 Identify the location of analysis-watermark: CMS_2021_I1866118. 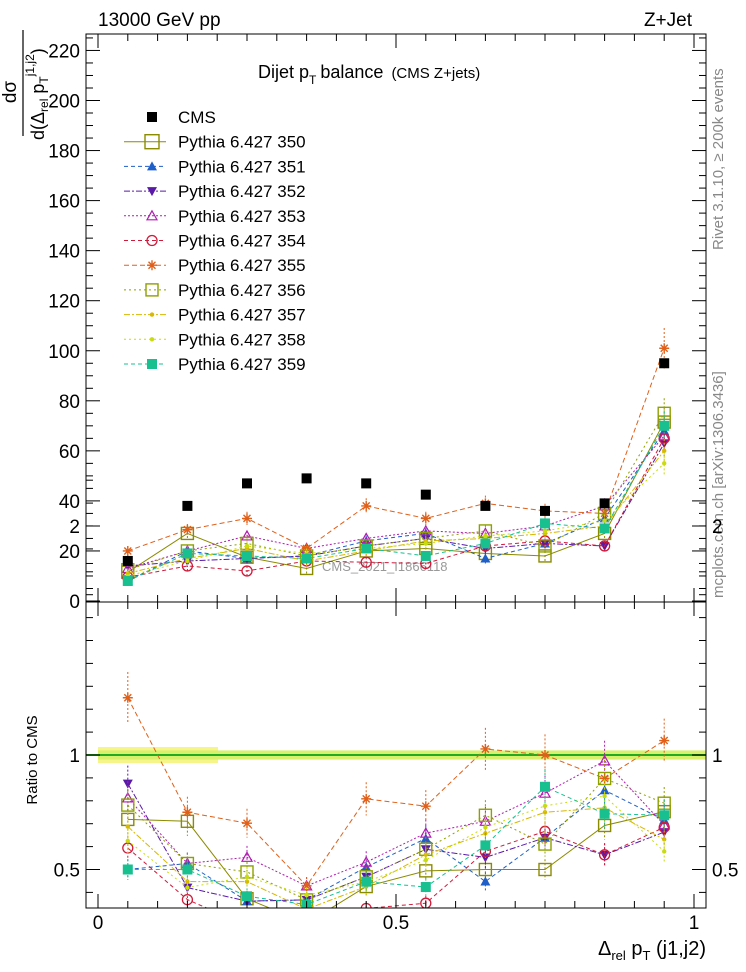
(385, 566).